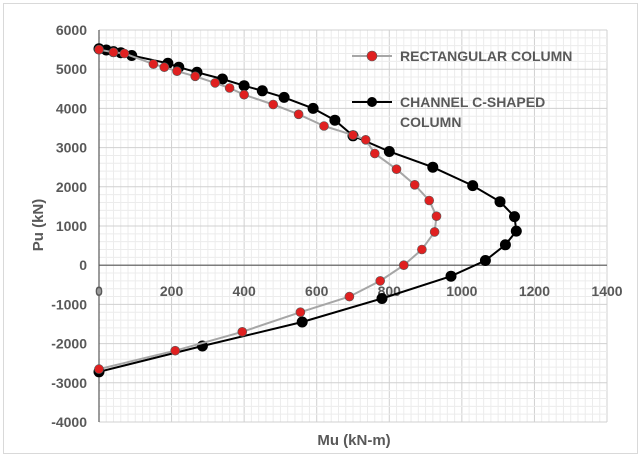 The width and height of the screenshot is (643, 458). Describe the element at coordinates (69, 344) in the screenshot. I see `y-tick-label: -2000` at that location.